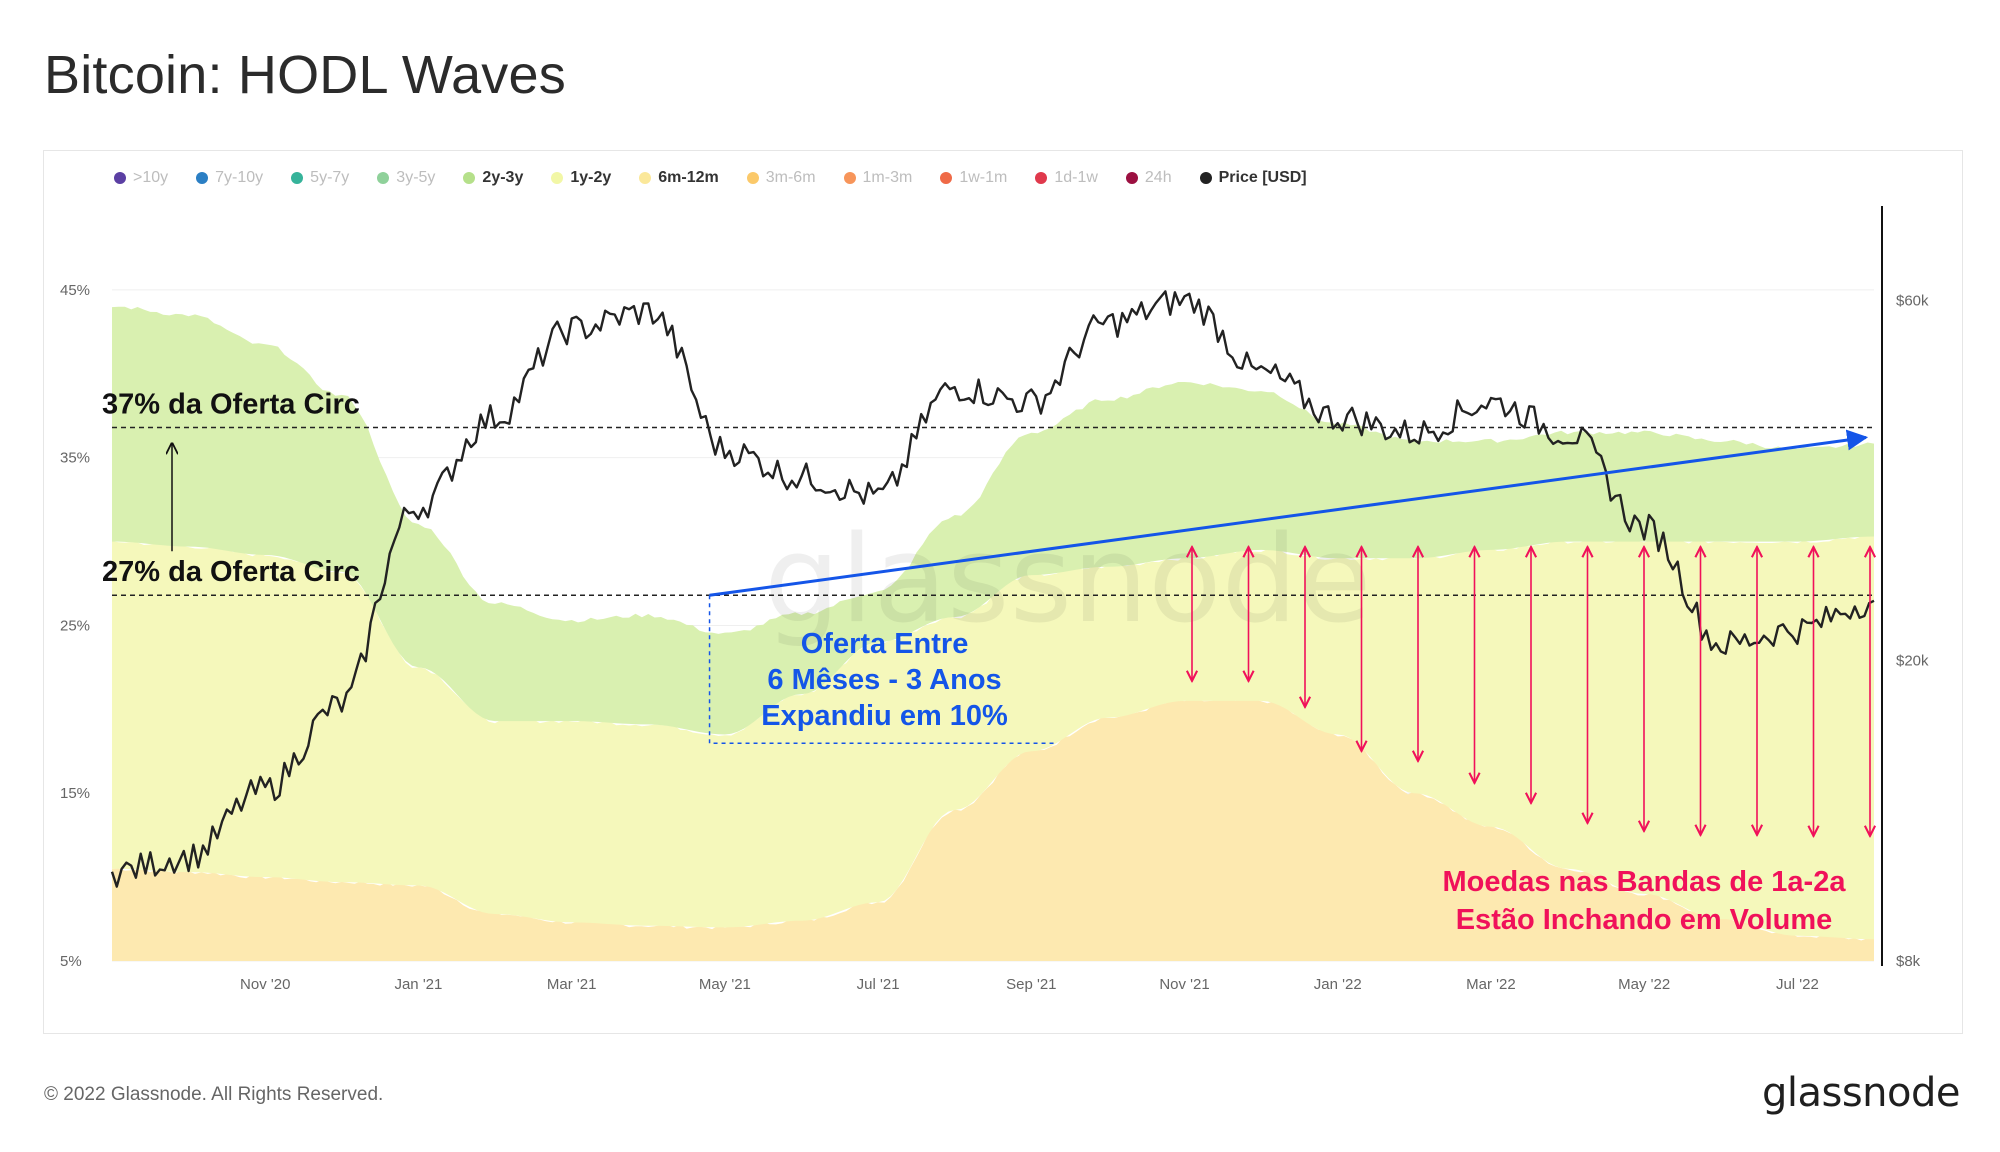 The image size is (2000, 1152). What do you see at coordinates (1338, 984) in the screenshot?
I see `x-tick-label: Jan '22` at bounding box center [1338, 984].